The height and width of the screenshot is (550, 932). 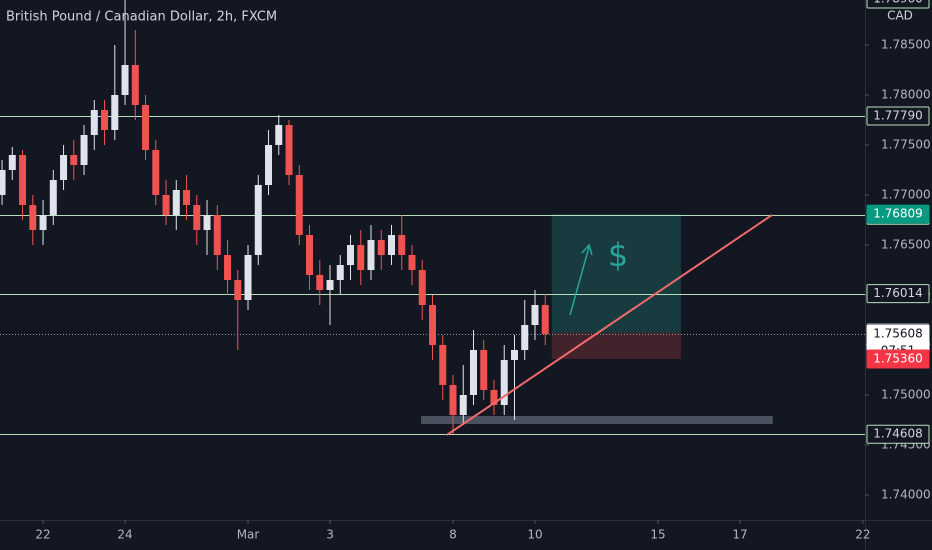 I want to click on y-tick-label: 1.76500, so click(x=906, y=245).